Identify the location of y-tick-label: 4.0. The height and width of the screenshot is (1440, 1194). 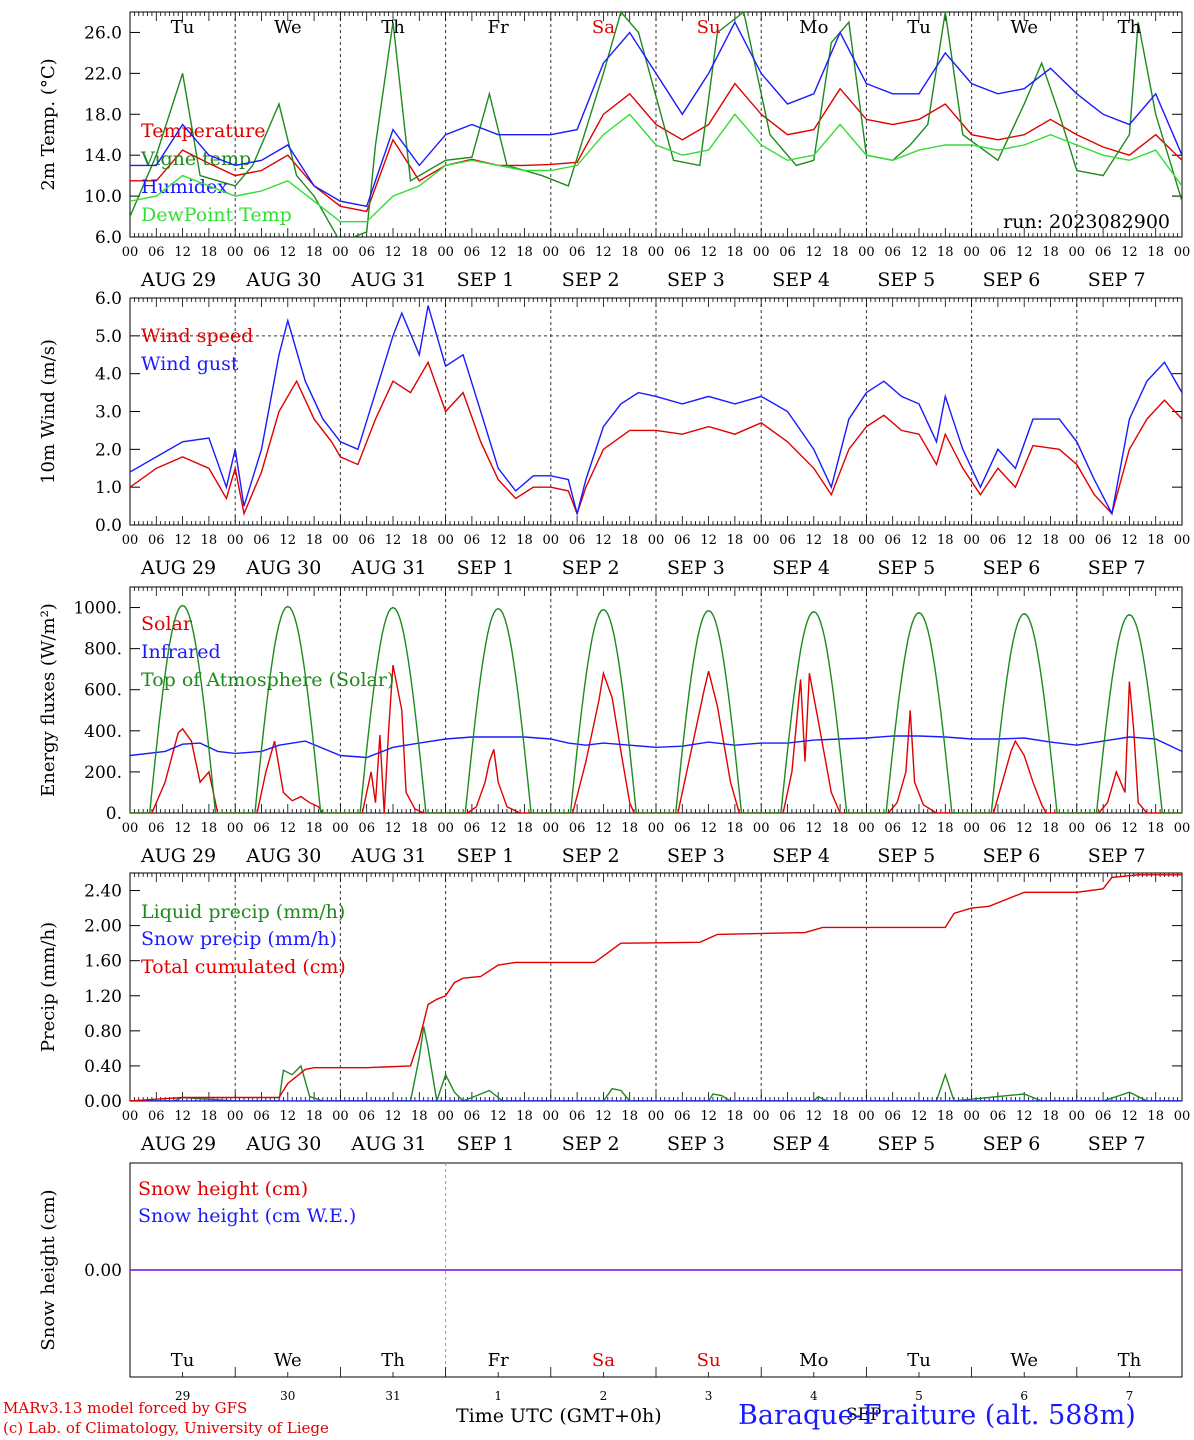
(108, 375).